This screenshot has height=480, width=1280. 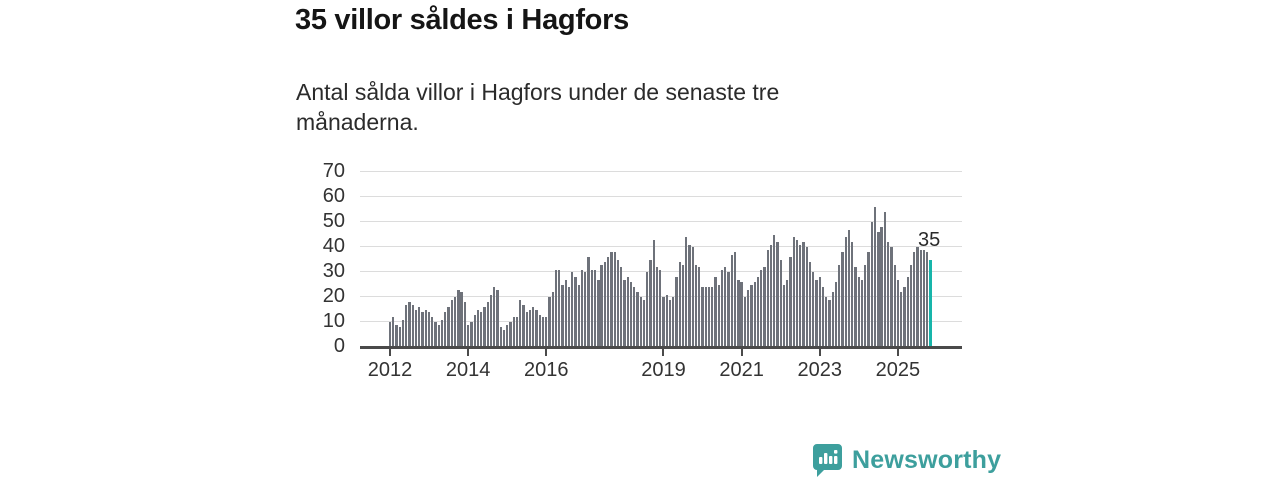 I want to click on y-axis-tick-label: 20, so click(x=333, y=296).